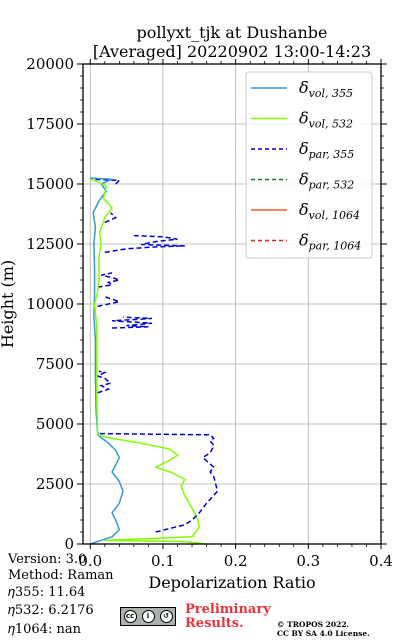 Image resolution: width=400 pixels, height=640 pixels. What do you see at coordinates (50, 184) in the screenshot?
I see `y-tick-label: 15000` at bounding box center [50, 184].